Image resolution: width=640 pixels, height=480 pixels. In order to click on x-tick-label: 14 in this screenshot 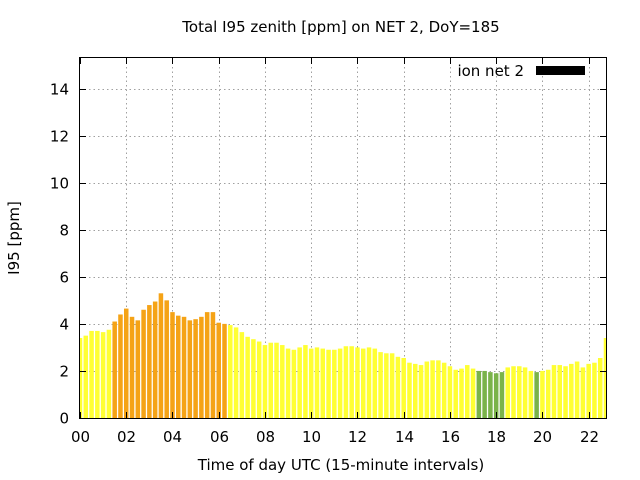, I will do `click(404, 437)`.